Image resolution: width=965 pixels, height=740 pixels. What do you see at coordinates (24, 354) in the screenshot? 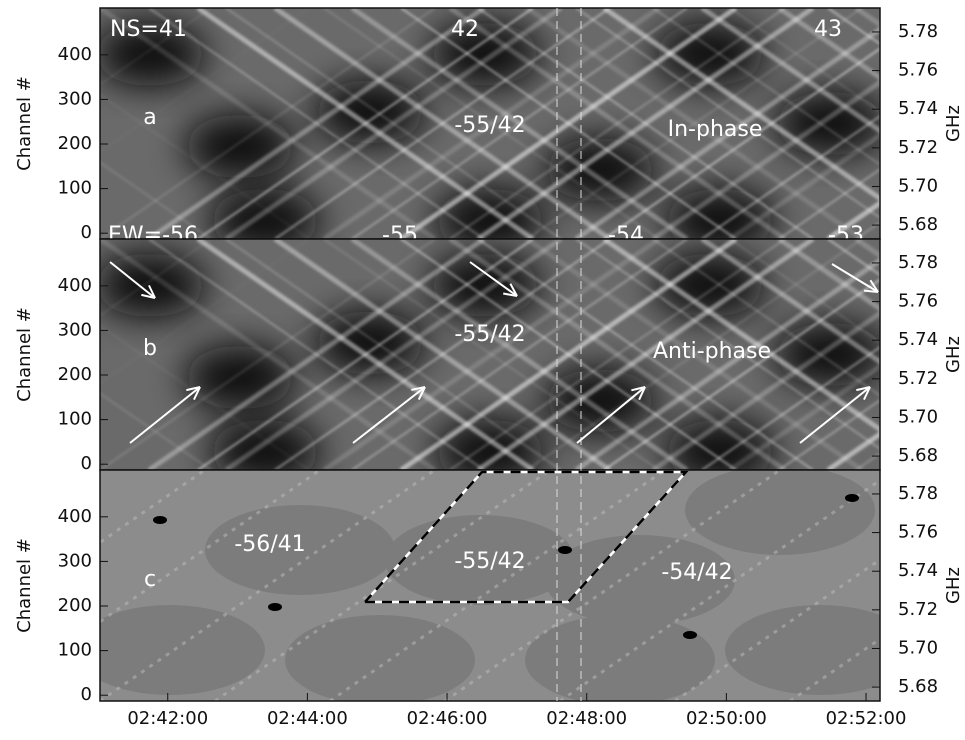
I see `y-axis-title: Channel #` at bounding box center [24, 354].